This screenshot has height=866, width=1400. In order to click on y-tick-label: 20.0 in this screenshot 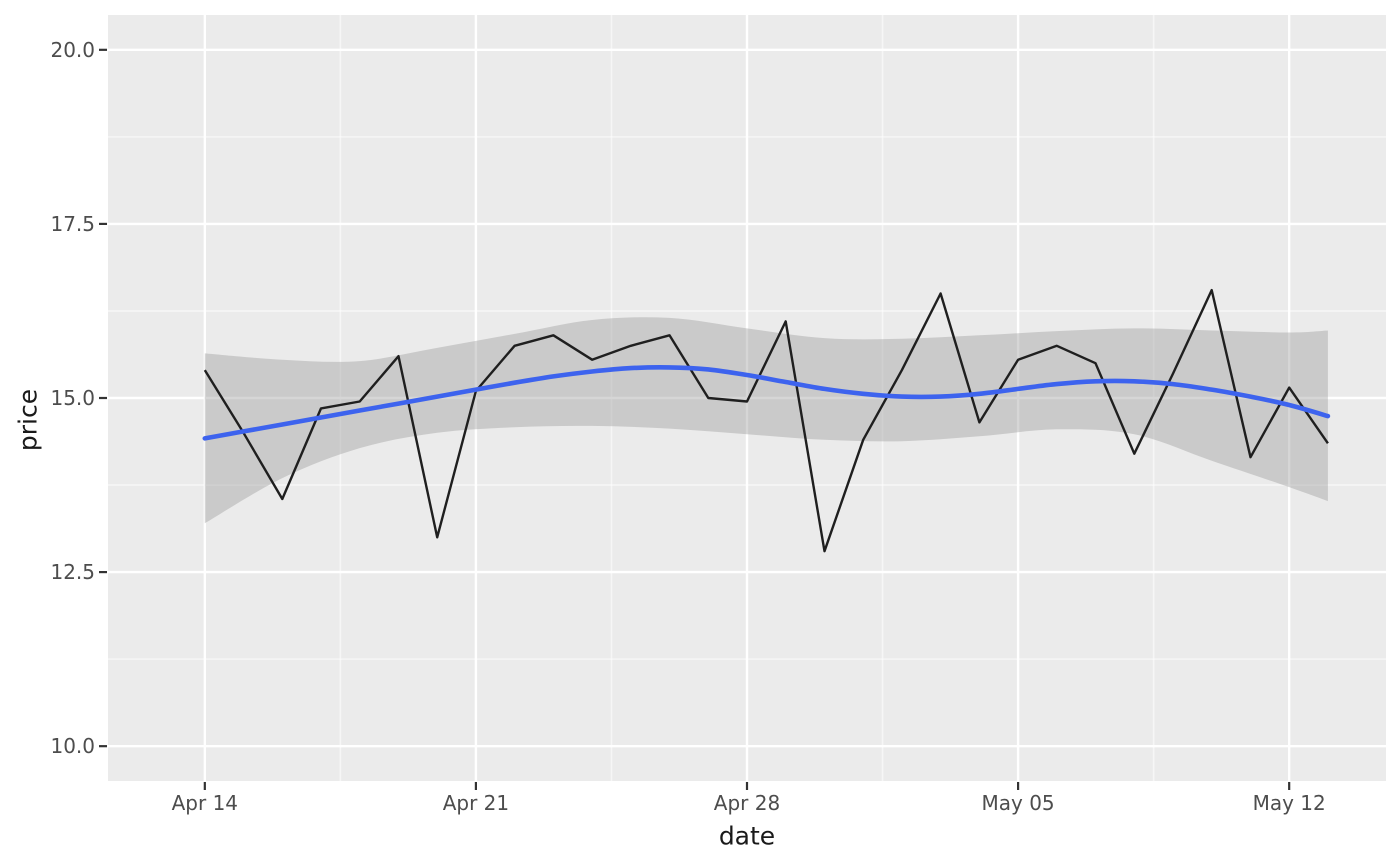, I will do `click(72, 50)`.